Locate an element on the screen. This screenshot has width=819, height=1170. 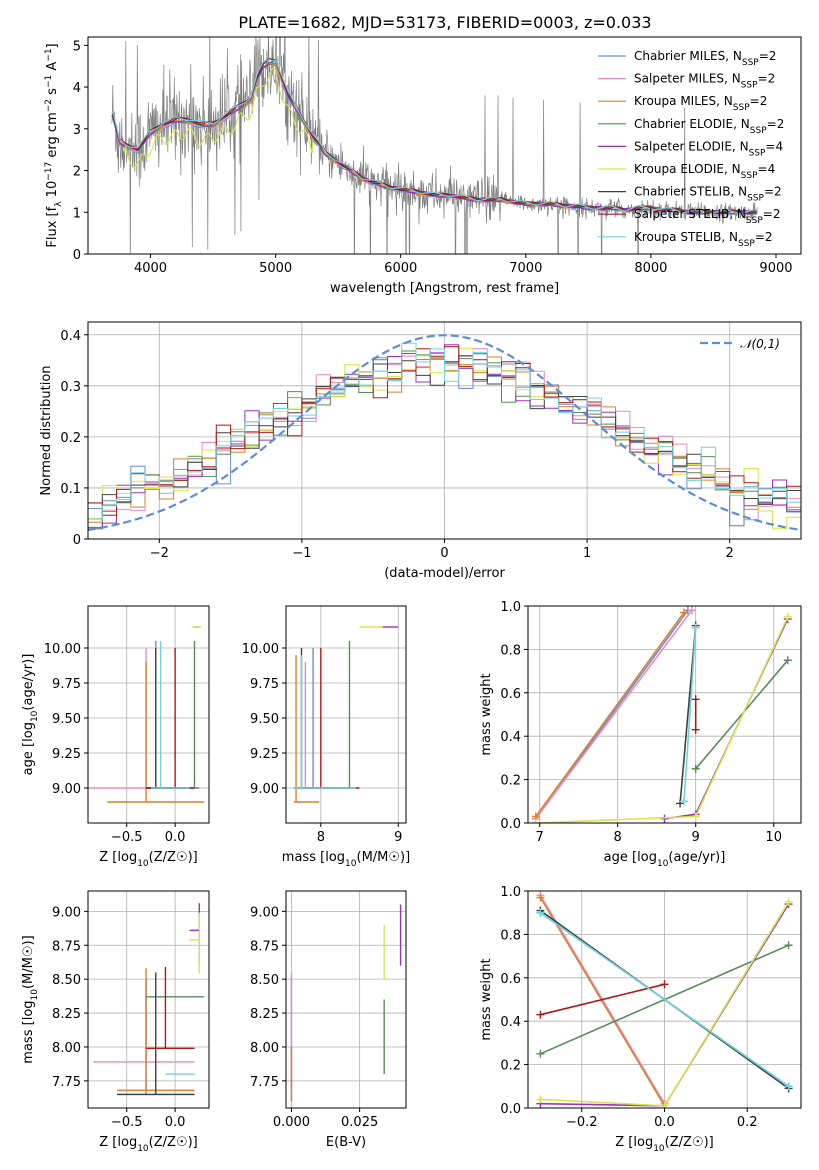
ticks-weight_vs_Z: −0.2 0.0 0.2 0.0 0.2 0.4 0.6 0.8 1.0 is located at coordinates (628, 1007).